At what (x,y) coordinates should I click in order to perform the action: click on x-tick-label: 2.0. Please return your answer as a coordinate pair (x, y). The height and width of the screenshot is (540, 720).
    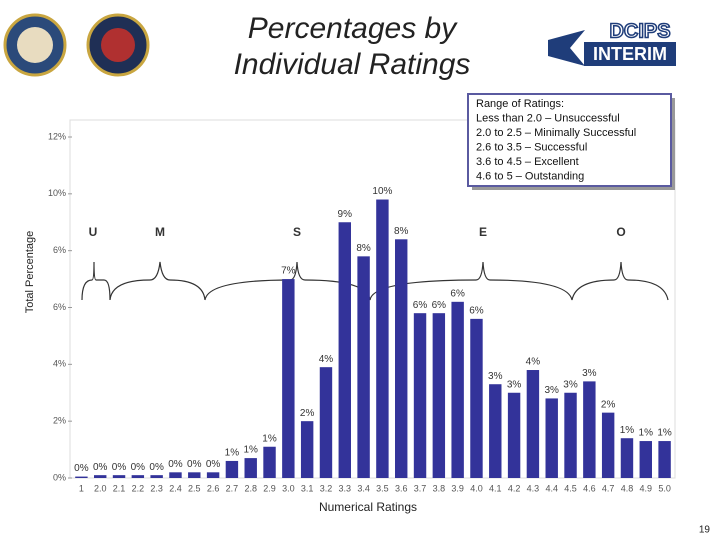
    Looking at the image, I should click on (100, 488).